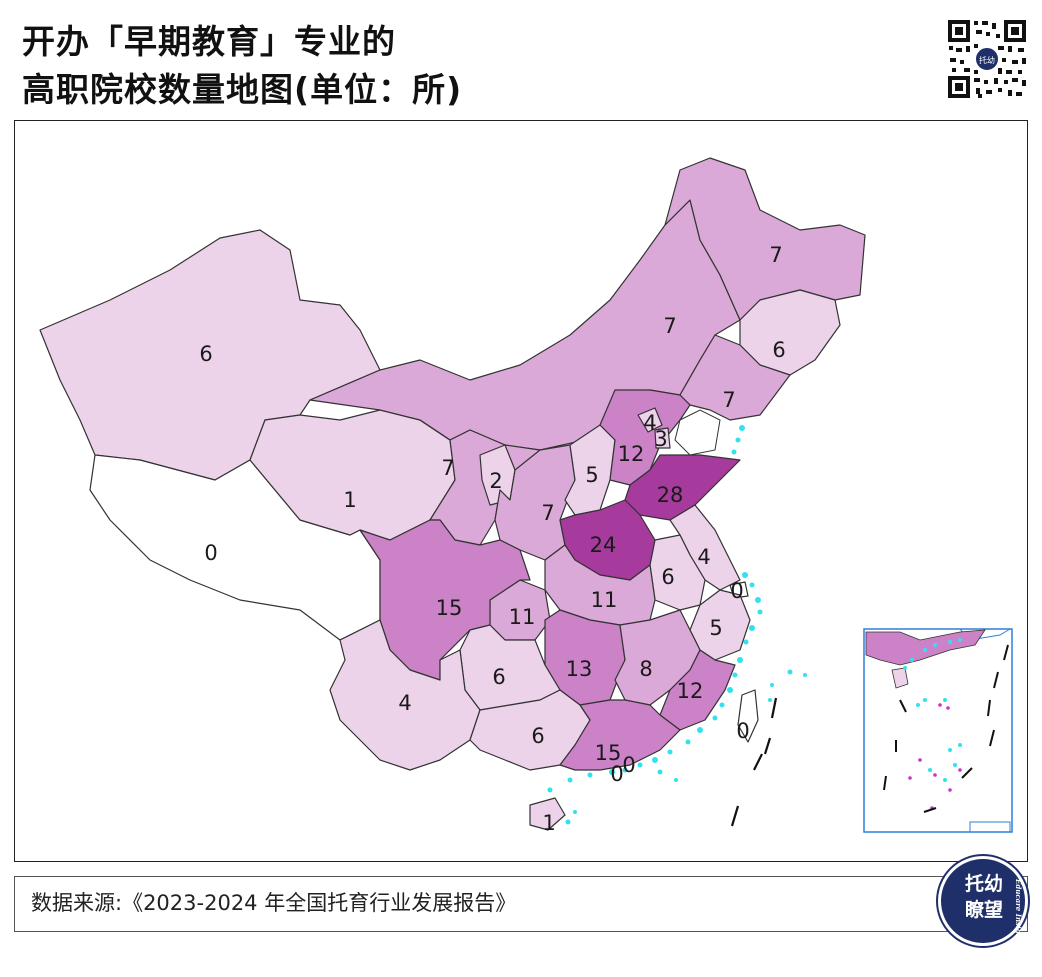 This screenshot has height=977, width=1042. Describe the element at coordinates (547, 513) in the screenshot. I see `label-shaanxi: 7` at that location.